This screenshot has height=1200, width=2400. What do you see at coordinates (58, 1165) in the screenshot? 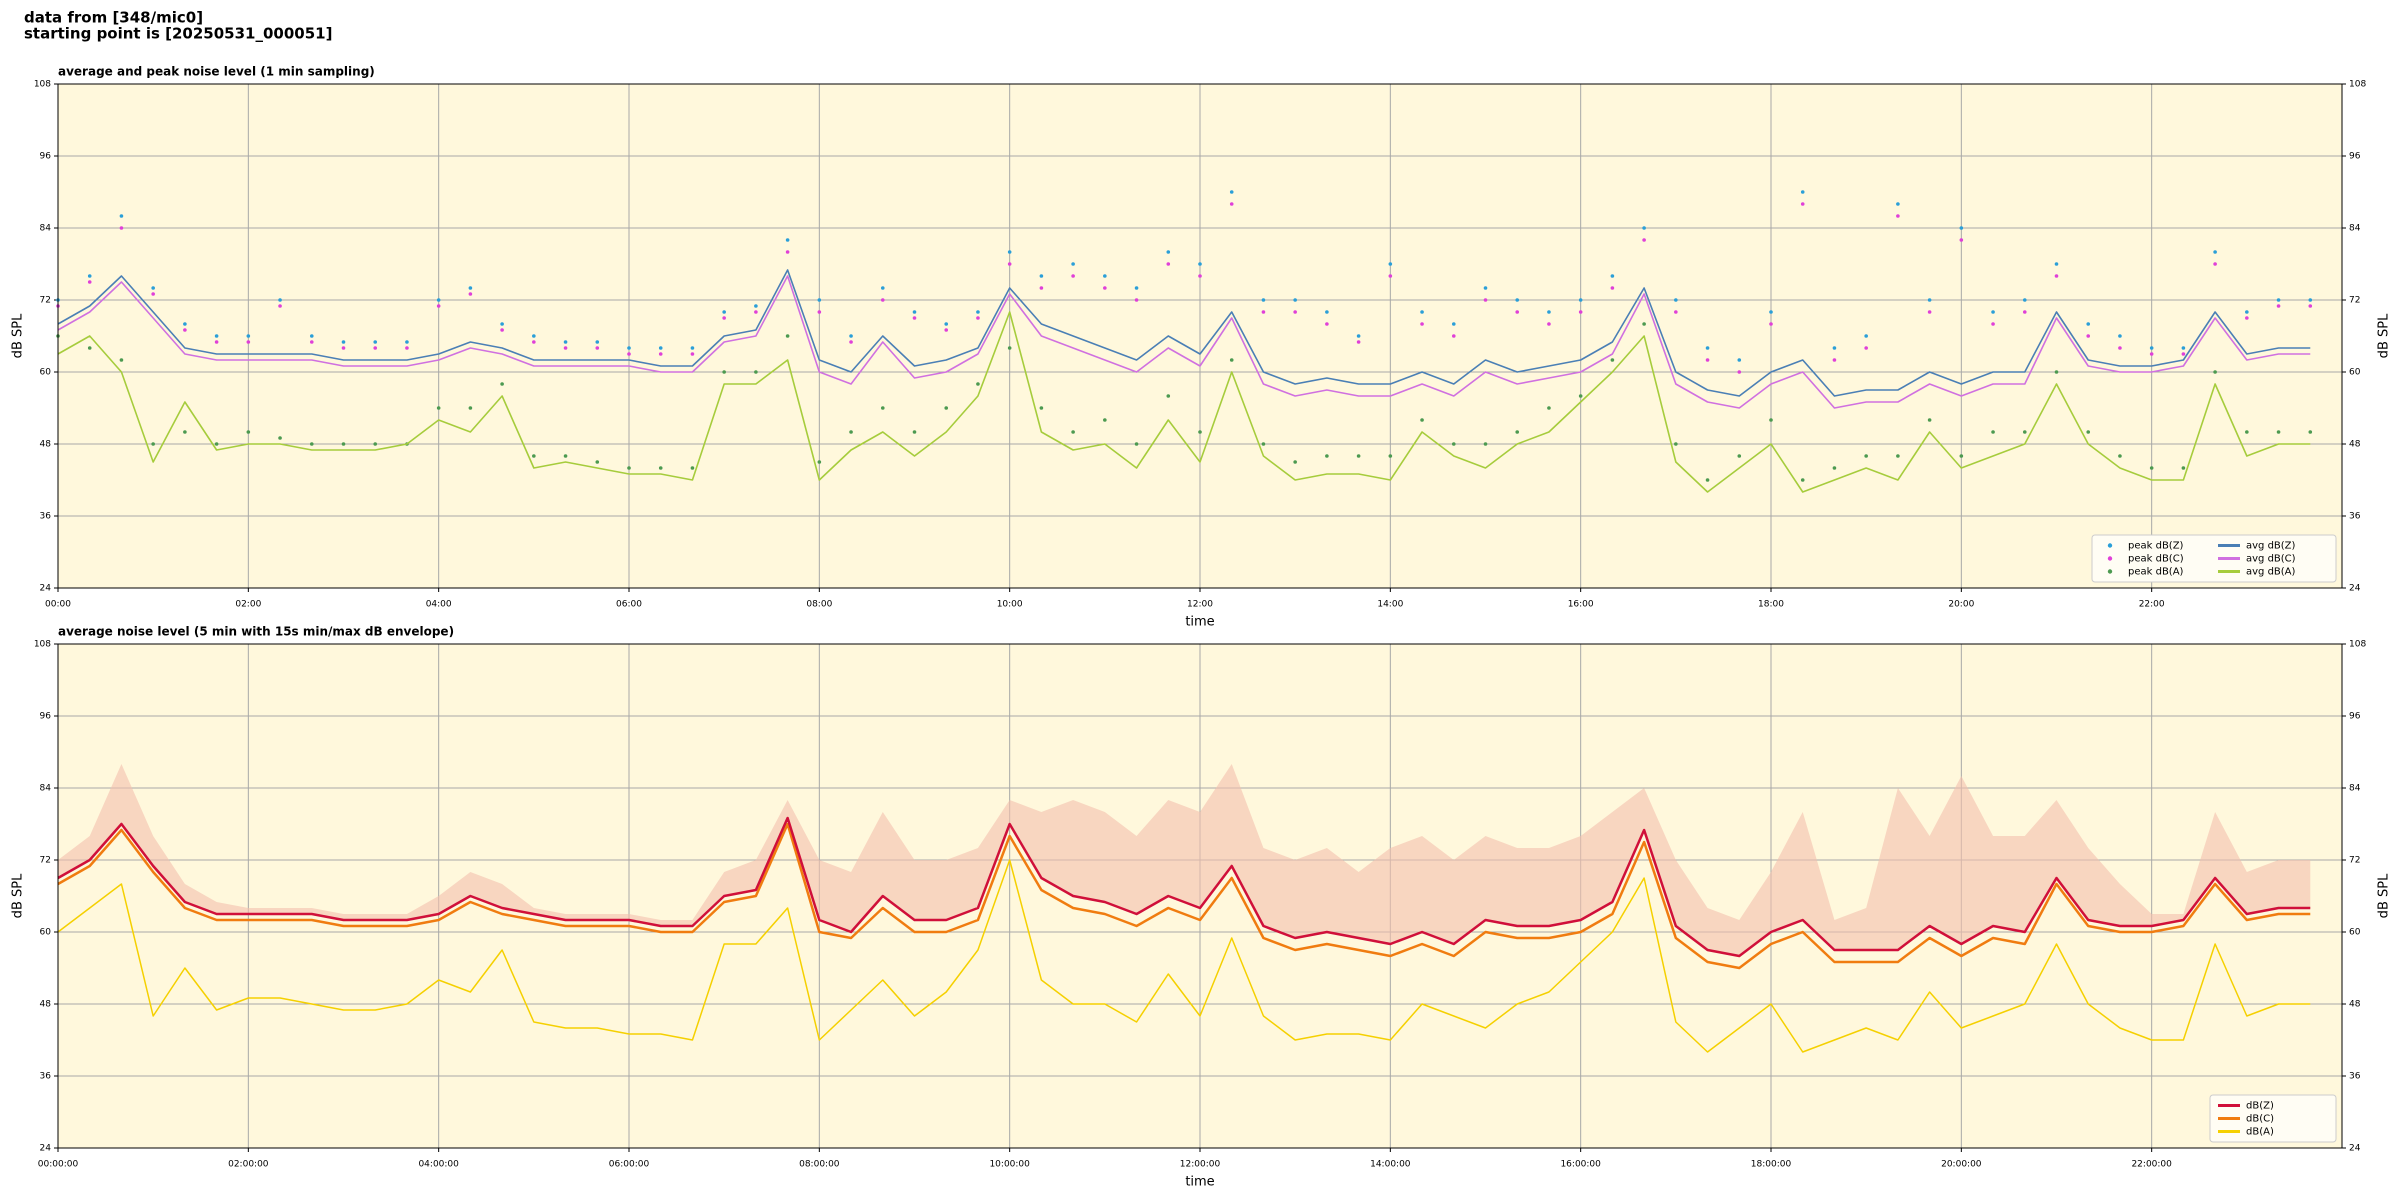
I see `x-tick-label: 00:00:00` at bounding box center [58, 1165].